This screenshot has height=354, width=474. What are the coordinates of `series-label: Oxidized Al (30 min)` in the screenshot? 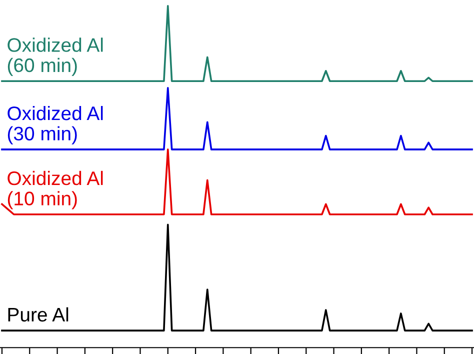 It's located at (55, 125).